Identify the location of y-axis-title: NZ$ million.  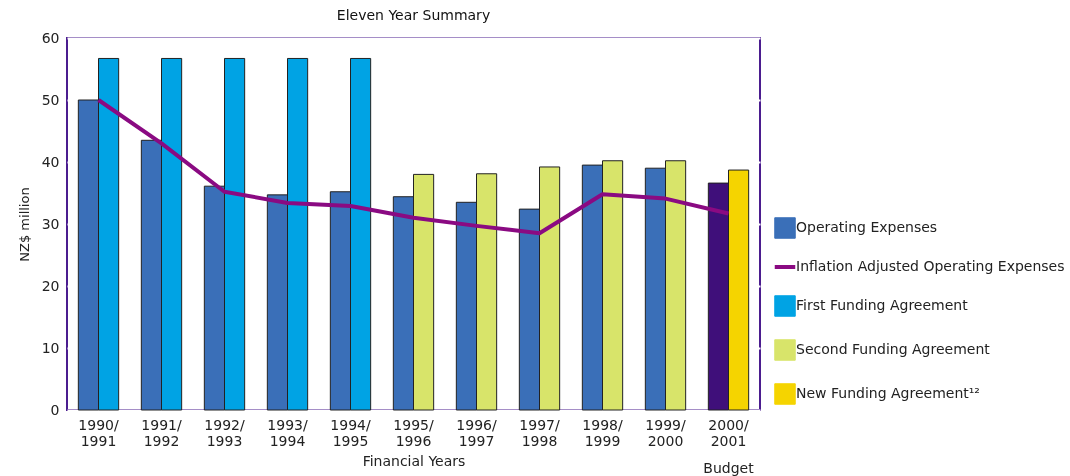
(24, 224).